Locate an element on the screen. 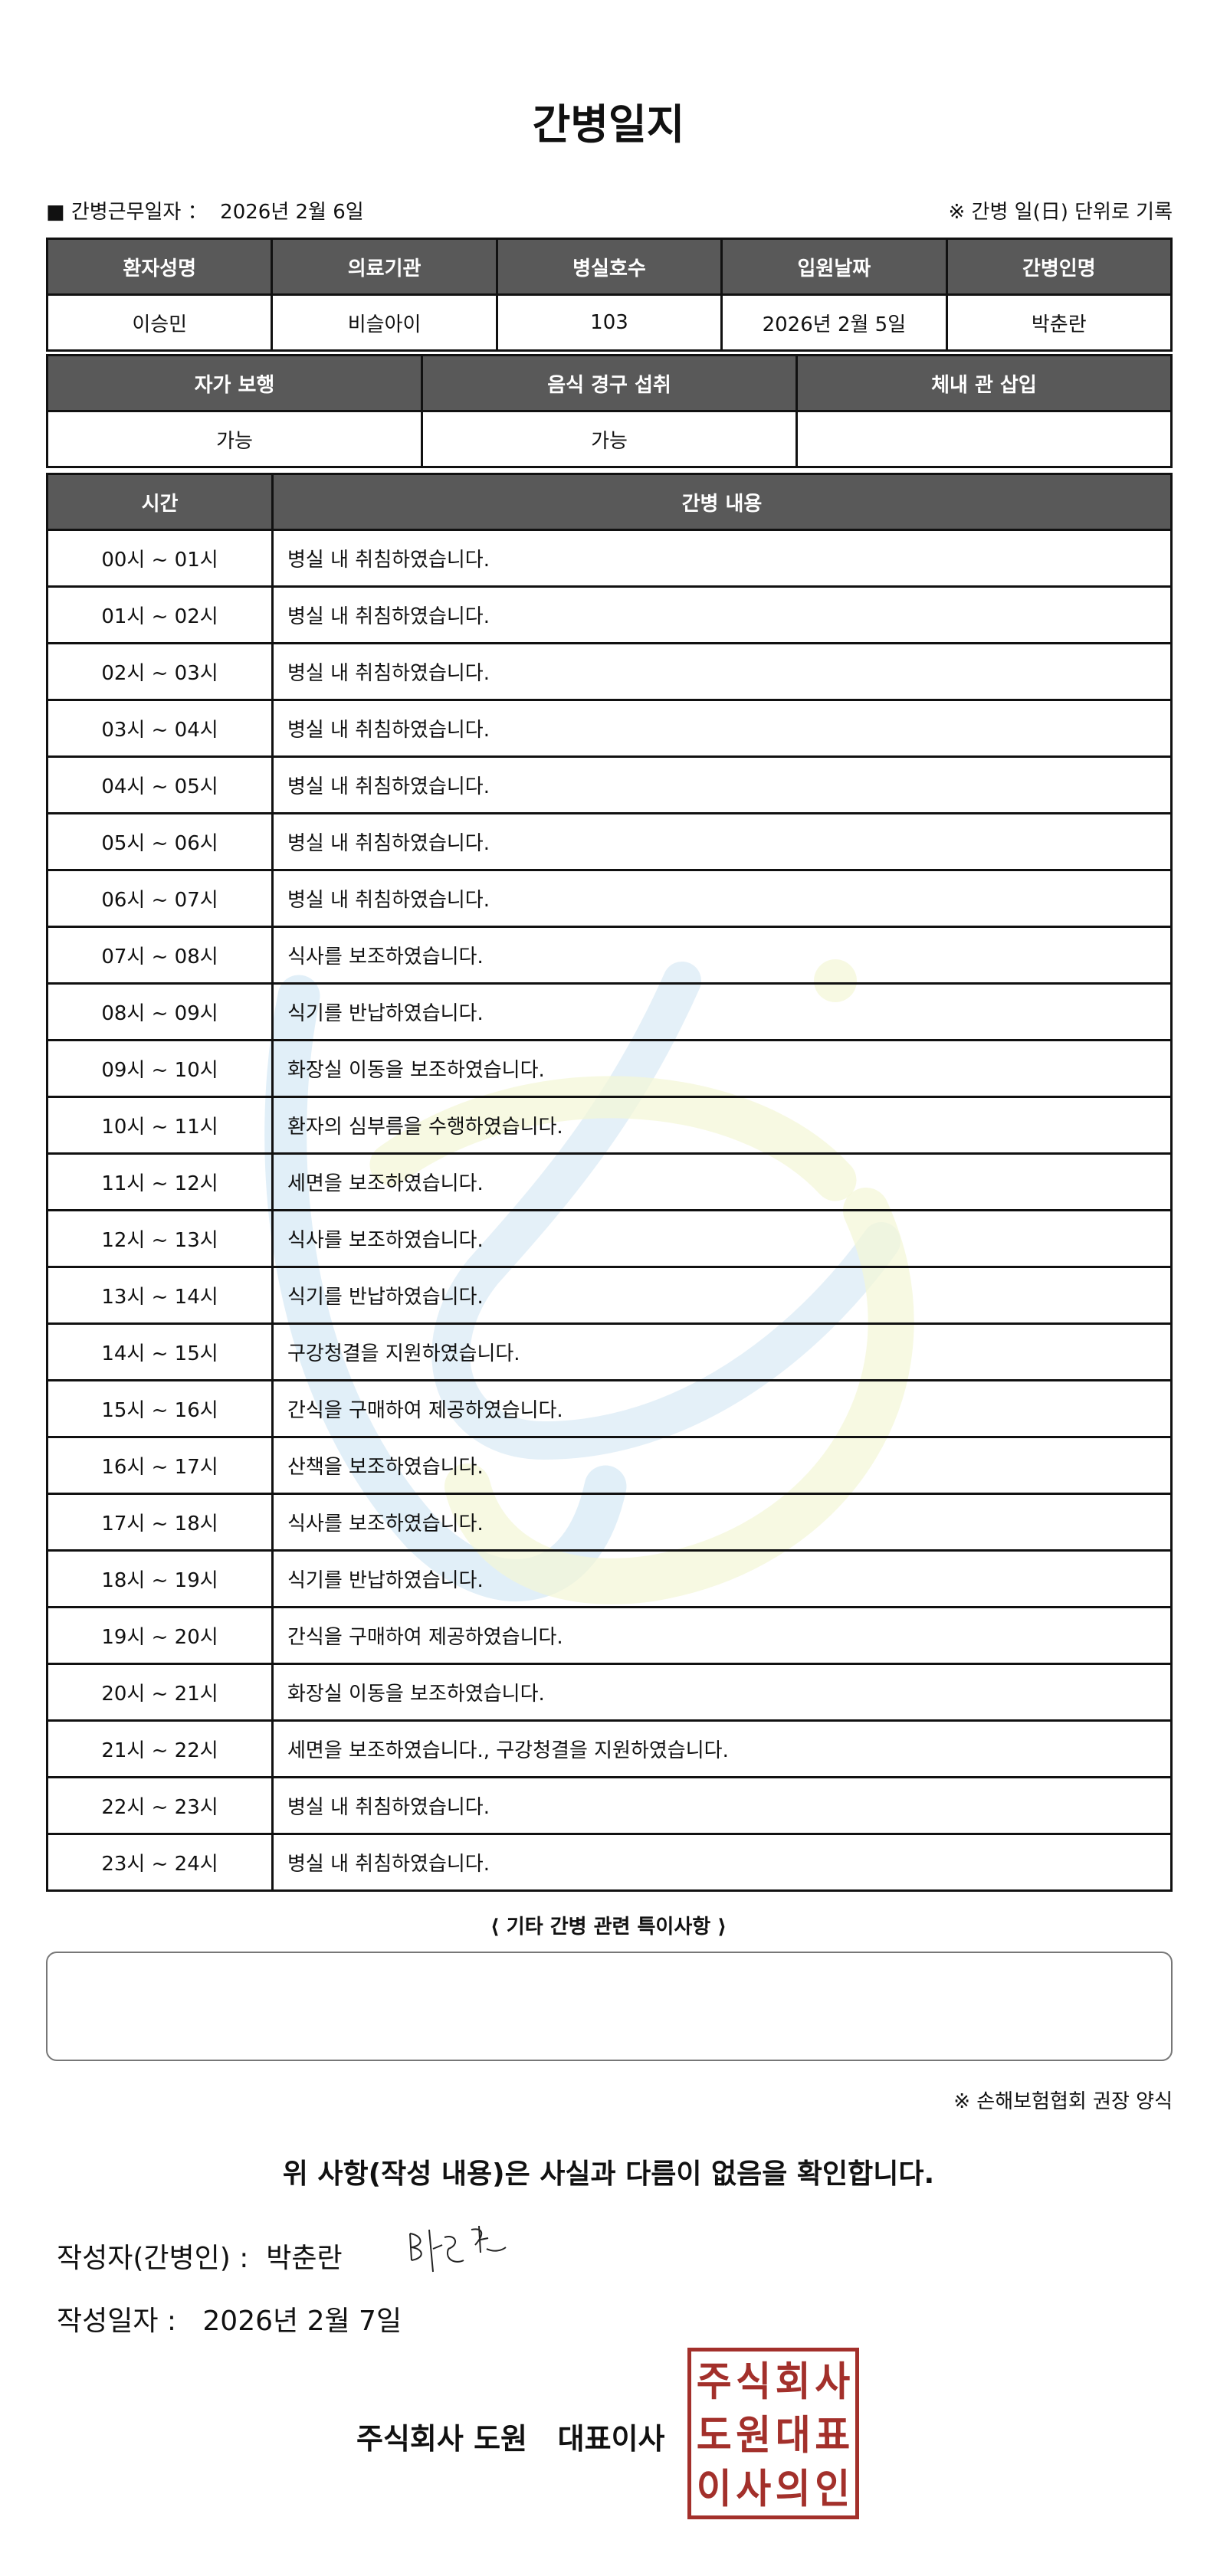 Image resolution: width=1217 pixels, height=2576 pixels. row-time: 21시 ~ 22시 is located at coordinates (160, 1749).